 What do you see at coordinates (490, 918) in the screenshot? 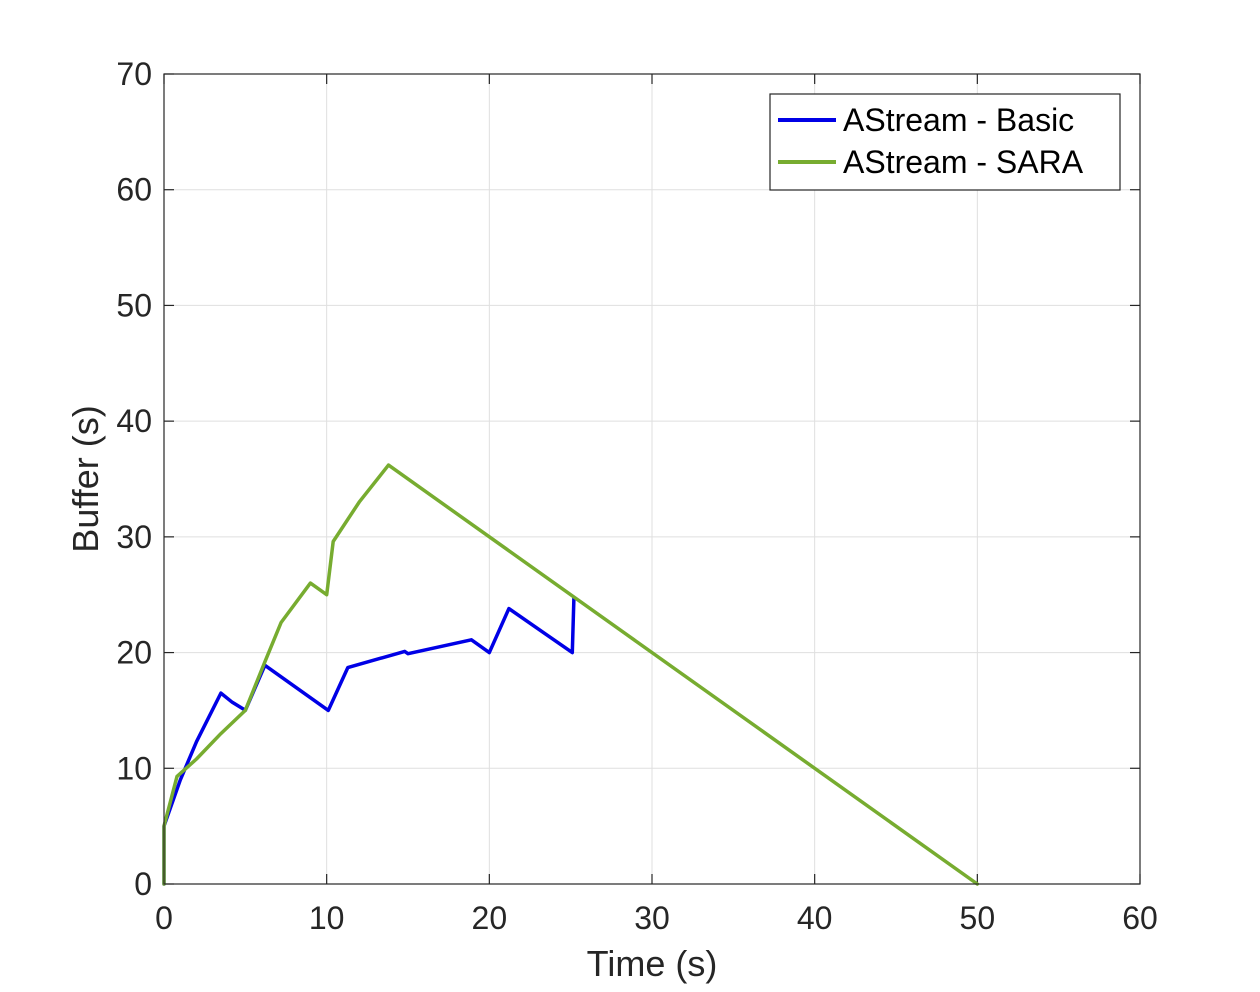
I see `x-tick-label: 20` at bounding box center [490, 918].